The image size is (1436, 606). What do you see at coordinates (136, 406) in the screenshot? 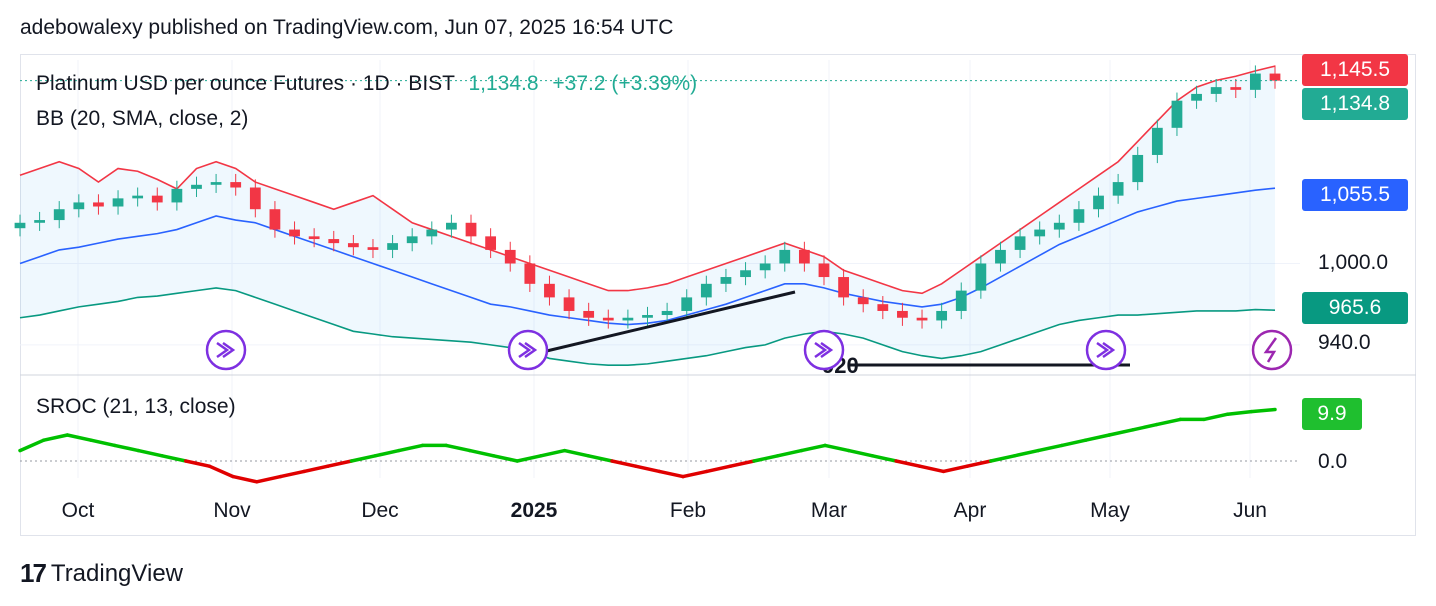
I see `sroc-legend: SROC (21, 13, close)` at bounding box center [136, 406].